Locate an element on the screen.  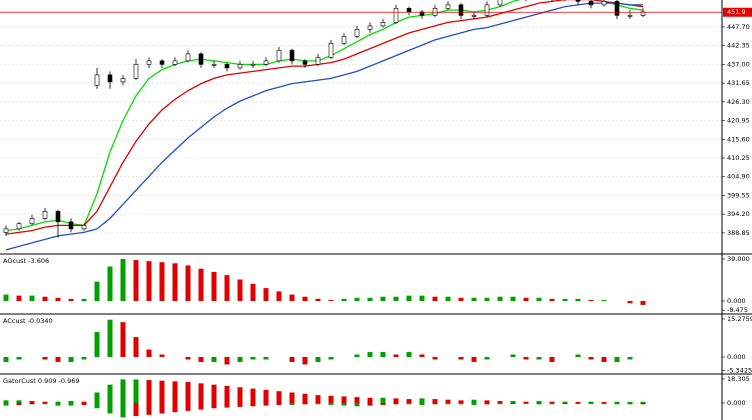
y-tick-label: 388.85 is located at coordinates (738, 233).